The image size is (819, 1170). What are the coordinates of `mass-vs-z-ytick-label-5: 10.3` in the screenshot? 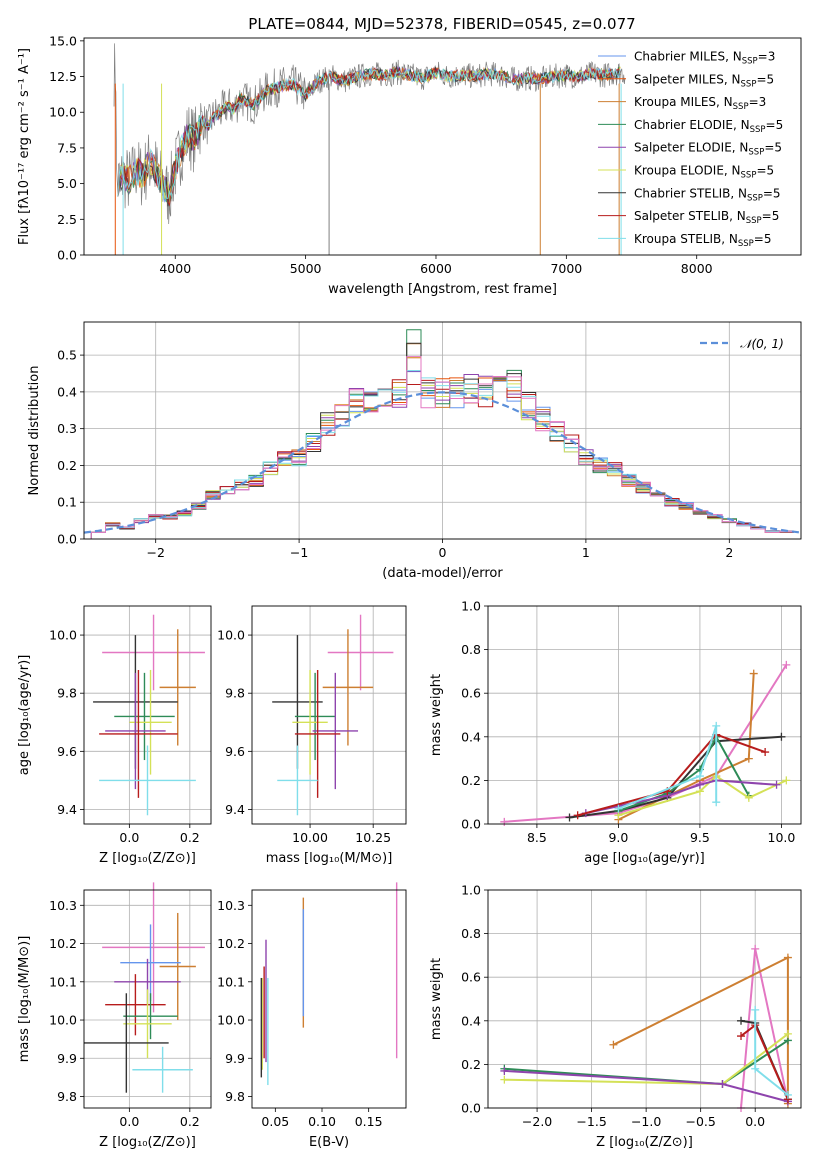 It's located at (63, 905).